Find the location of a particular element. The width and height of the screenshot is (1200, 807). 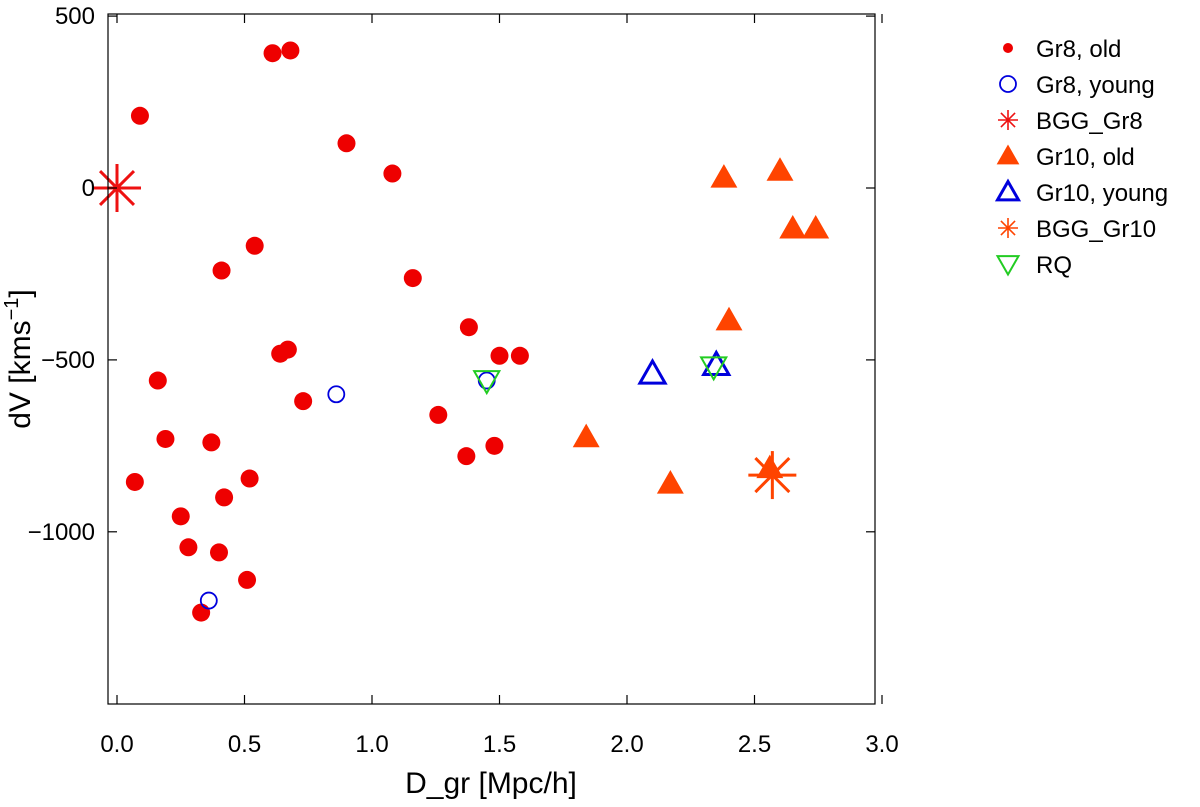

x-axis-label: D_gr [Mpc/h] is located at coordinates (491, 783).